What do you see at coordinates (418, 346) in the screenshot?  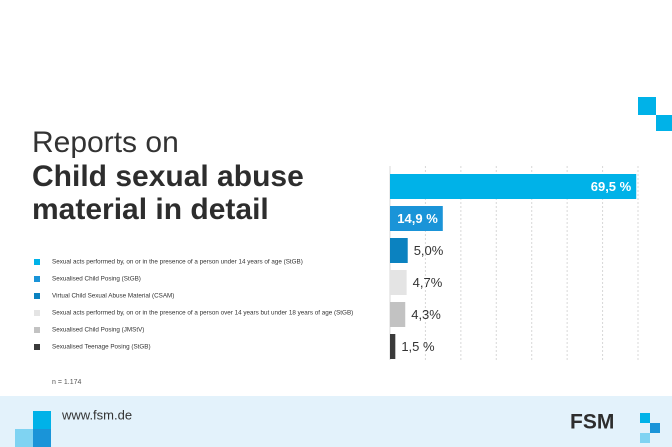 I see `value-label: 1,5 %` at bounding box center [418, 346].